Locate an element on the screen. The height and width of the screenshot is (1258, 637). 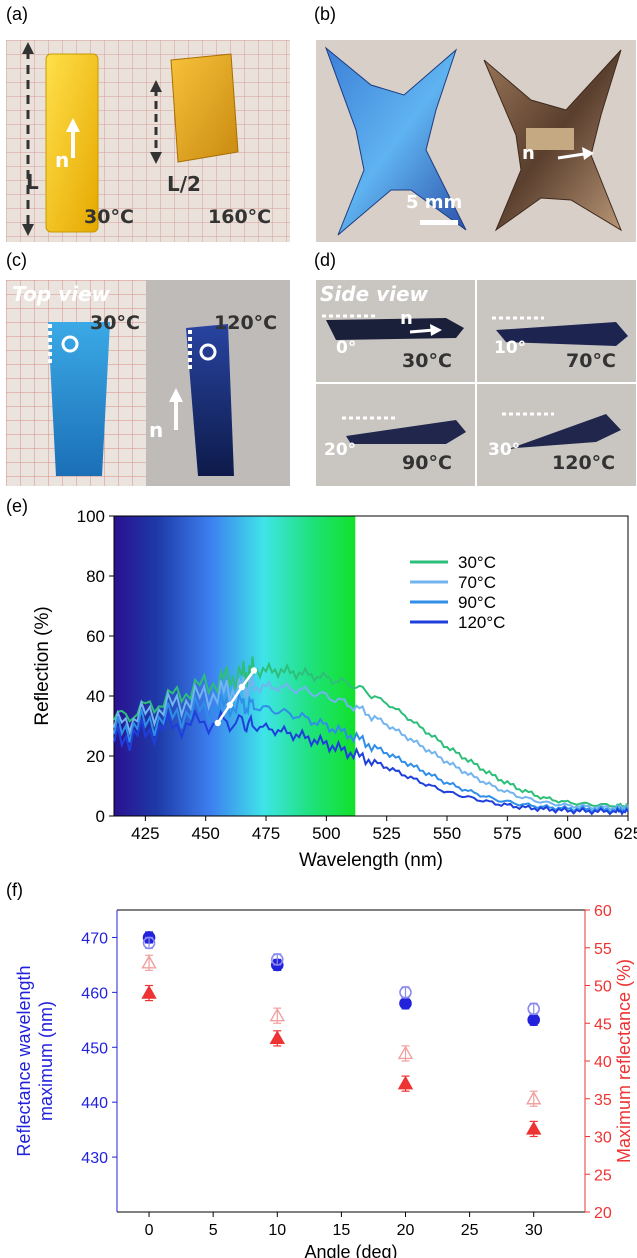
panel-c-label: (c) is located at coordinates (16, 260).